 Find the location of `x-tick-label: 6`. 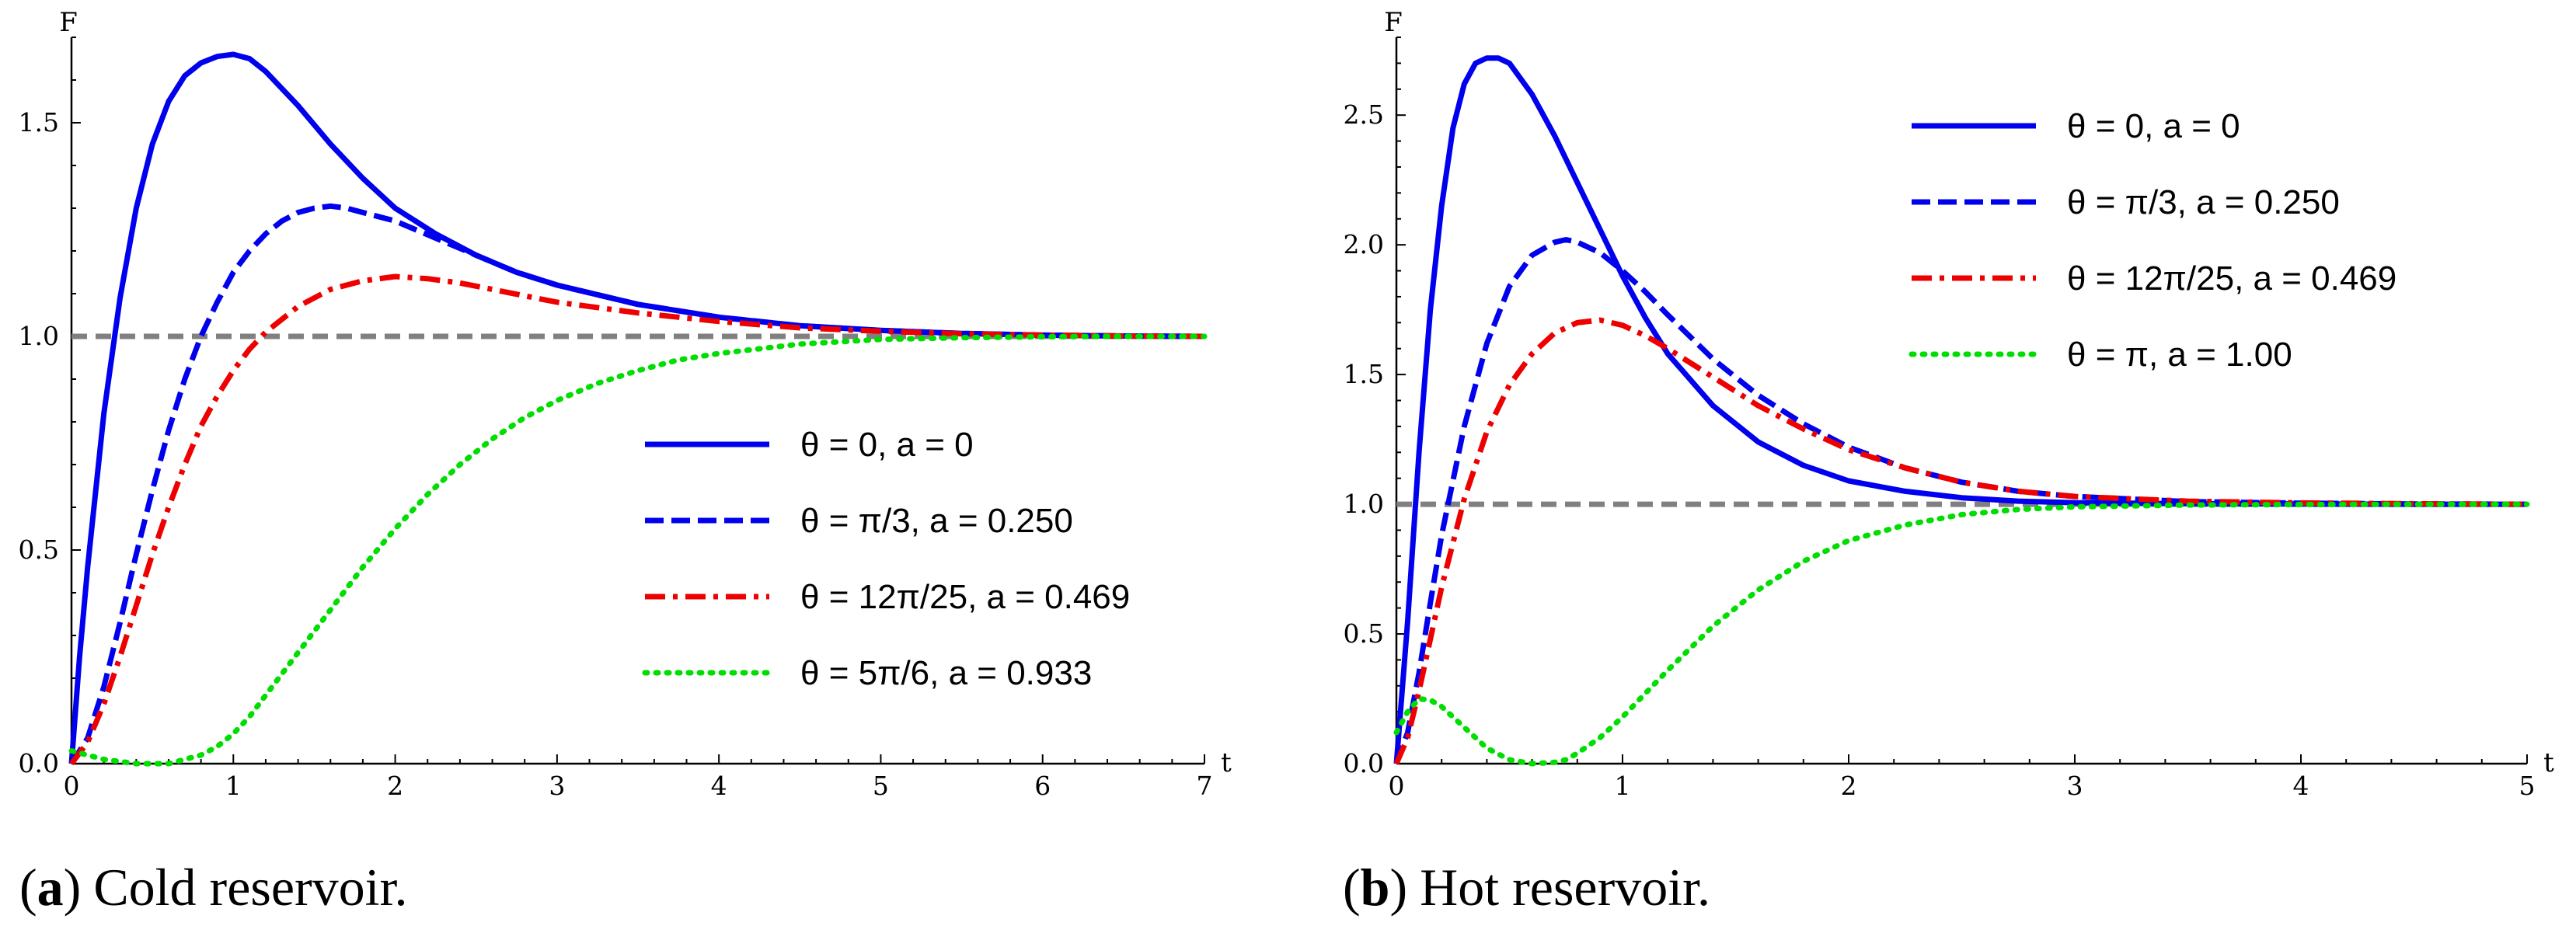

x-tick-label: 6 is located at coordinates (1042, 786).